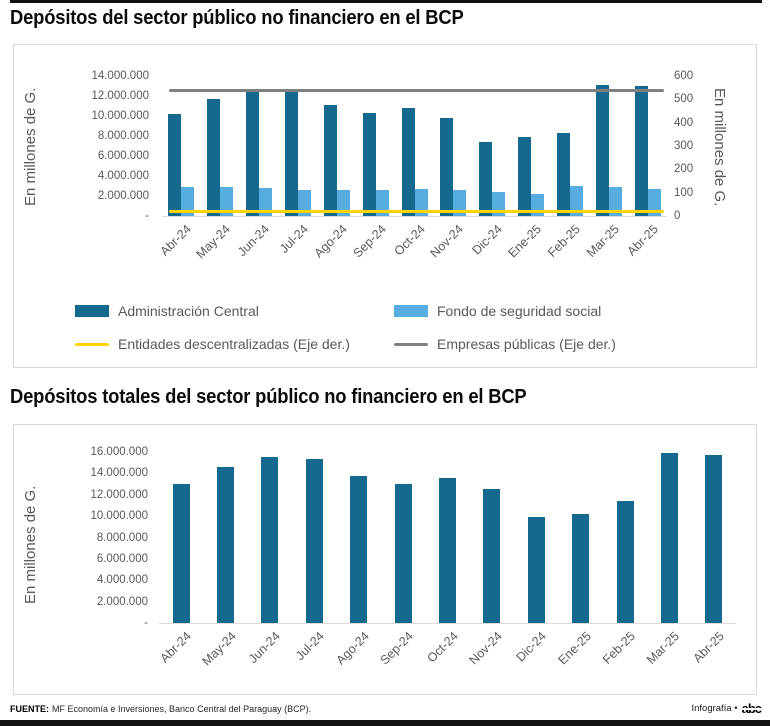  I want to click on legend-item-entidades-descentralizadas-eje-der: Entidades descentralizadas (Eje der.), so click(212, 344).